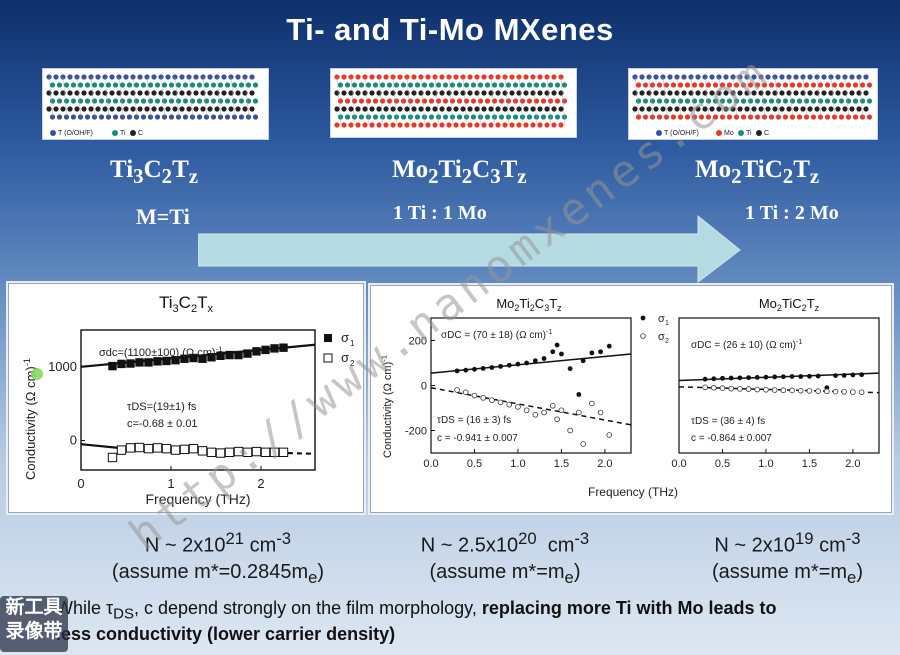 This screenshot has height=655, width=900. I want to click on mo2tic2tz-lattice: T (O/OH/F) Mo Ti C, so click(752, 105).